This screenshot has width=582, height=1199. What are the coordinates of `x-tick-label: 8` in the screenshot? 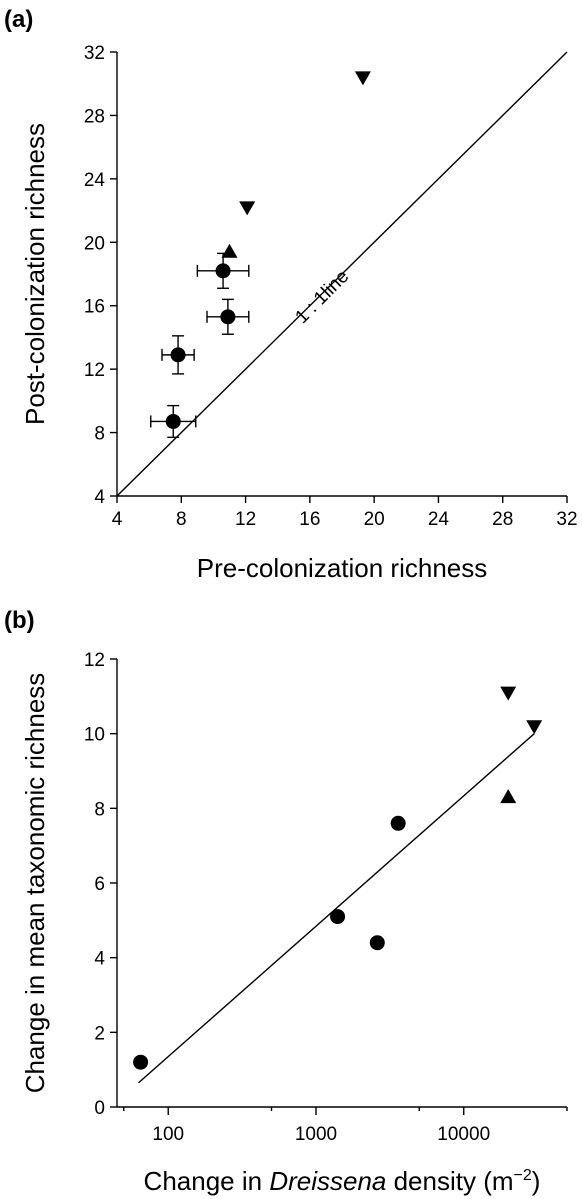 It's located at (181, 519).